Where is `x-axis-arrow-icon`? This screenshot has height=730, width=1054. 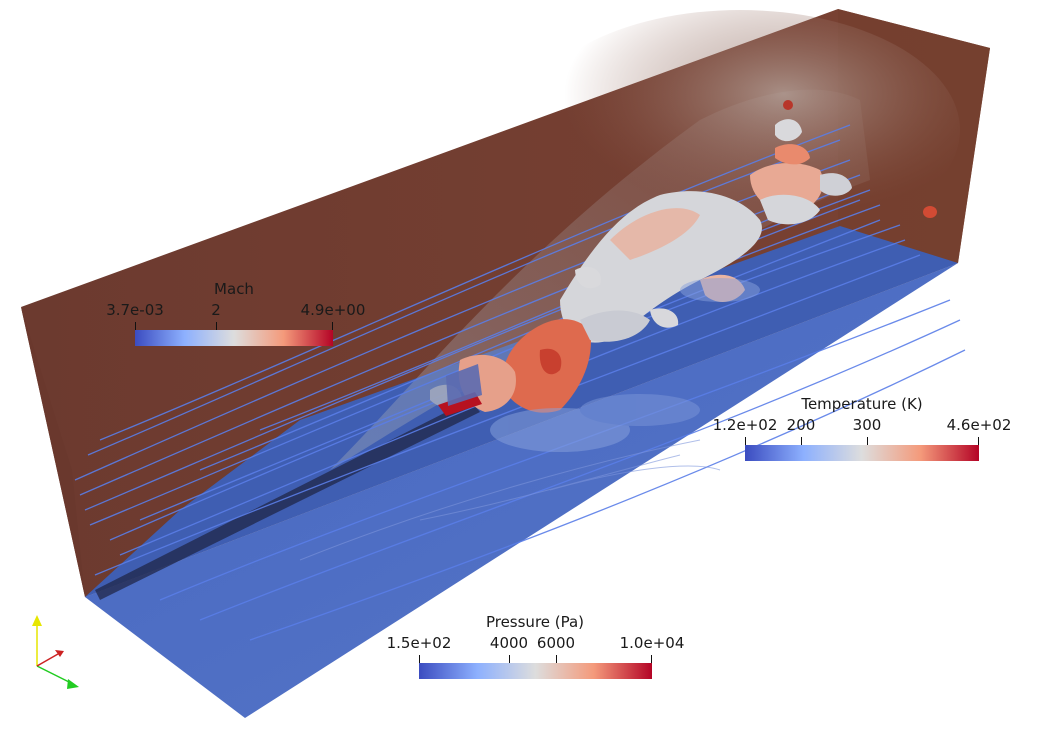 x-axis-arrow-icon is located at coordinates (73, 684).